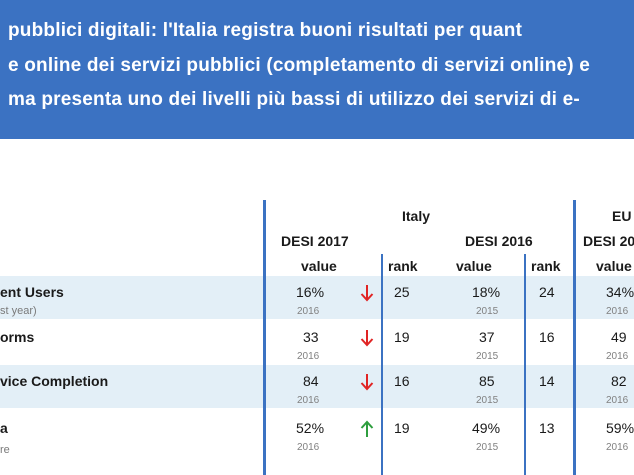 Image resolution: width=634 pixels, height=475 pixels. I want to click on year-eu-3: 2016, so click(617, 400).